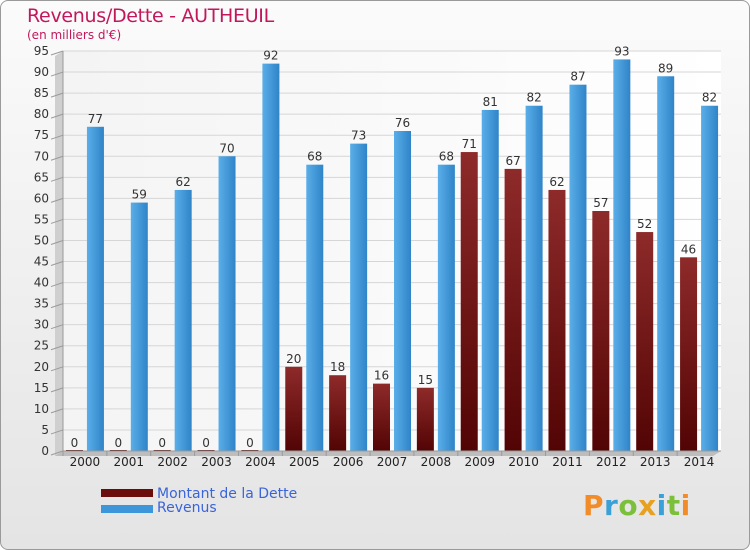  I want to click on y-tick-label: 55, so click(41, 219).